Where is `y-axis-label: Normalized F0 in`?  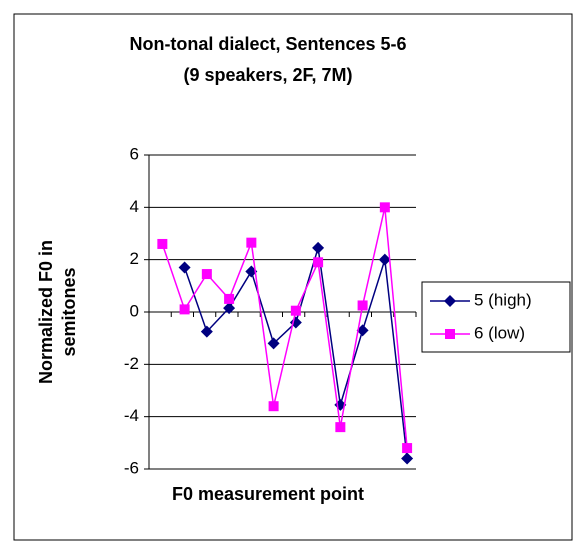 y-axis-label: Normalized F0 in is located at coordinates (46, 312).